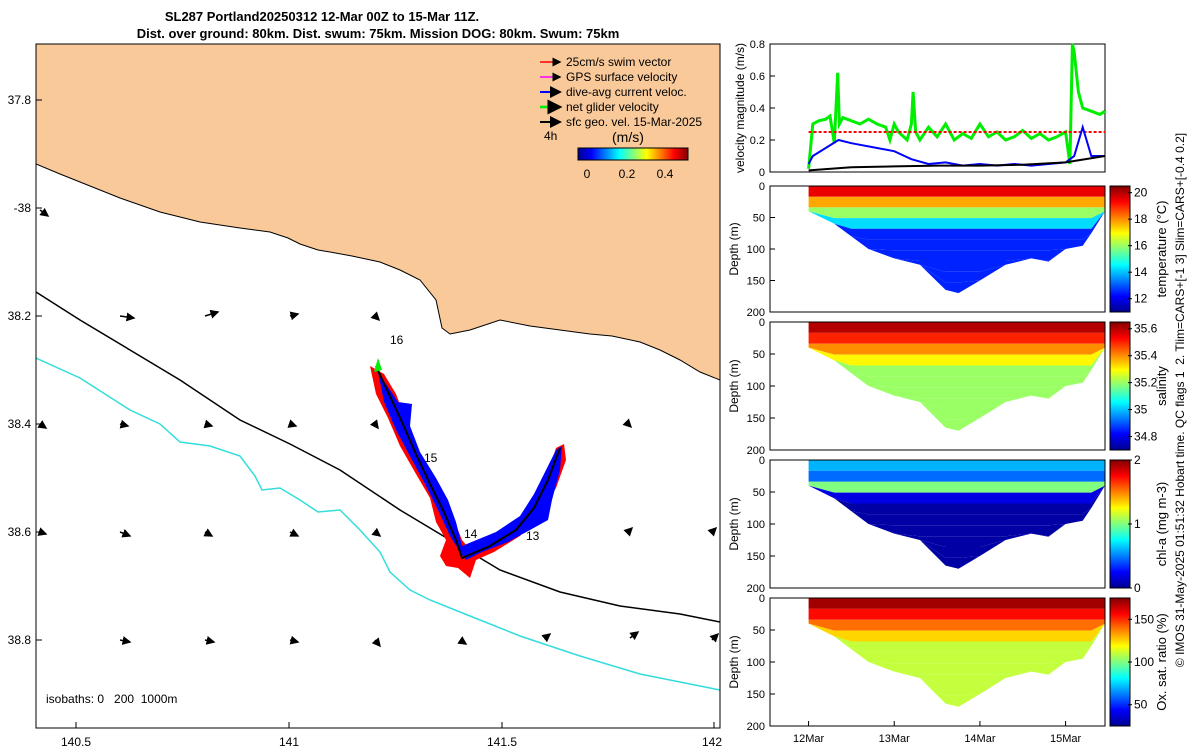  Describe the element at coordinates (502, 742) in the screenshot. I see `map-xtick-3: 141.5` at that location.